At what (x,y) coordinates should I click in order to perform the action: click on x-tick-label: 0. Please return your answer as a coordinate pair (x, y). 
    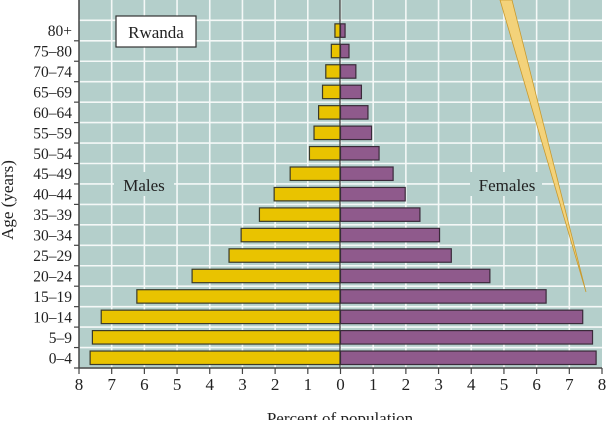
    Looking at the image, I should click on (340, 384).